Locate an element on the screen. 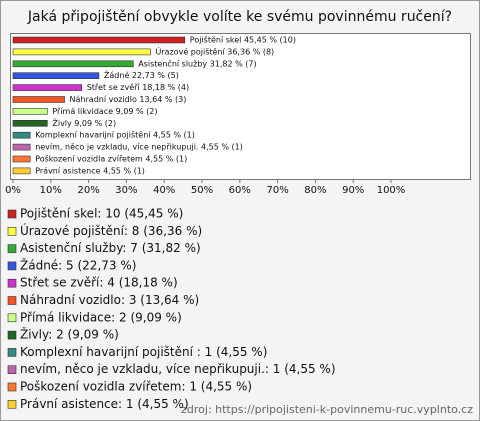 The image size is (480, 421). x-tick-label: 0% is located at coordinates (13, 190).